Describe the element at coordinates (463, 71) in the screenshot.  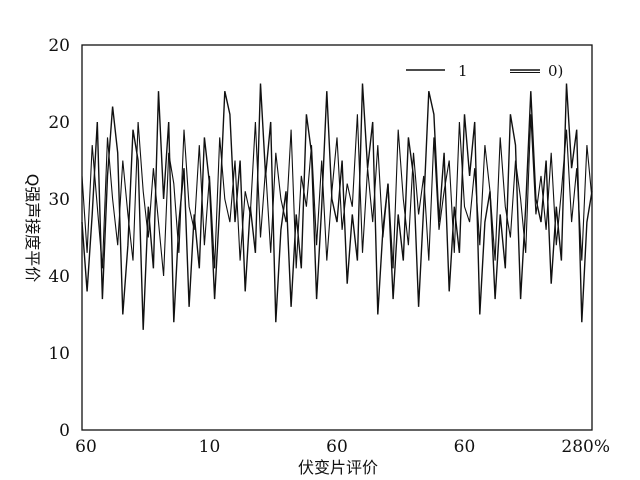
I see `legend-label-1: 1` at that location.